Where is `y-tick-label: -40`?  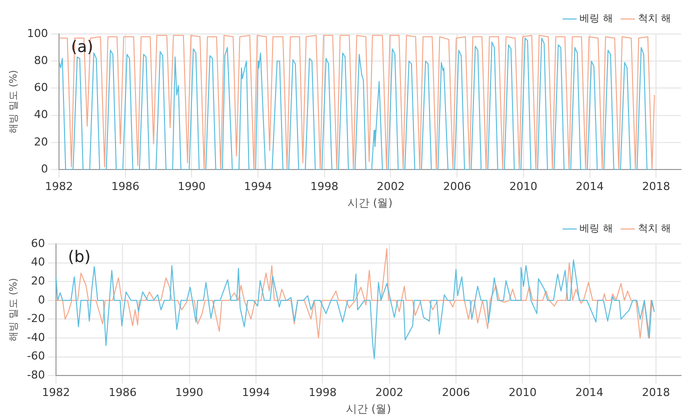
y-tick-label: -40 is located at coordinates (36, 337).